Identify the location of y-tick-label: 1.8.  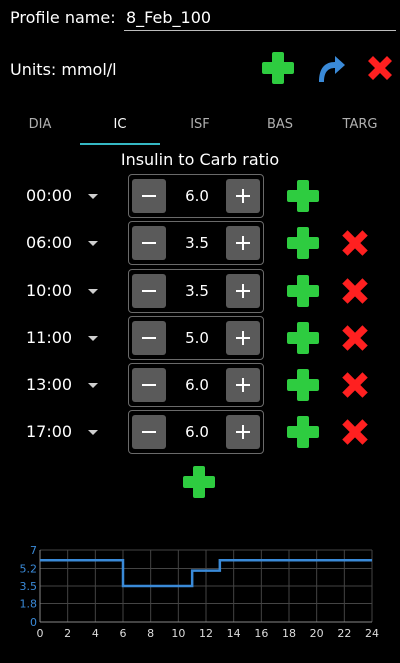
(29, 603).